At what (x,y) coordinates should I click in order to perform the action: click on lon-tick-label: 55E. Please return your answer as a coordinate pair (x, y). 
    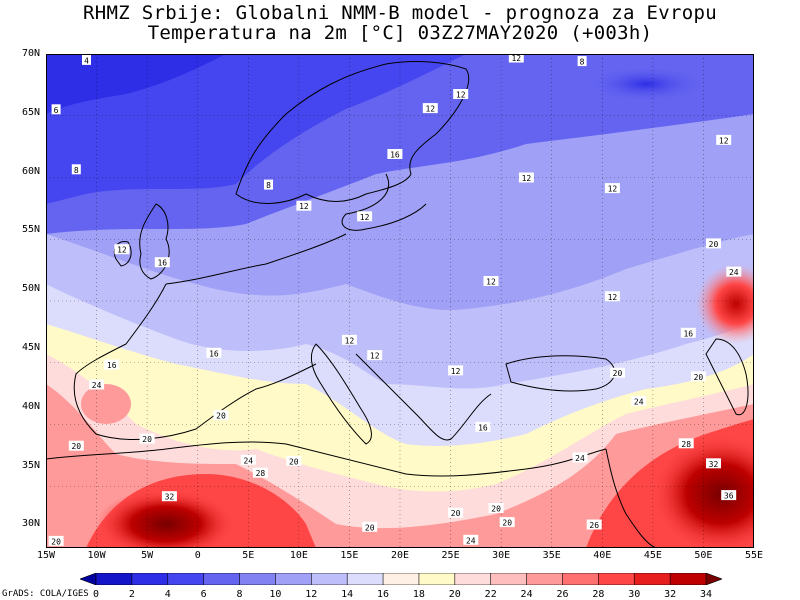
    Looking at the image, I should click on (754, 555).